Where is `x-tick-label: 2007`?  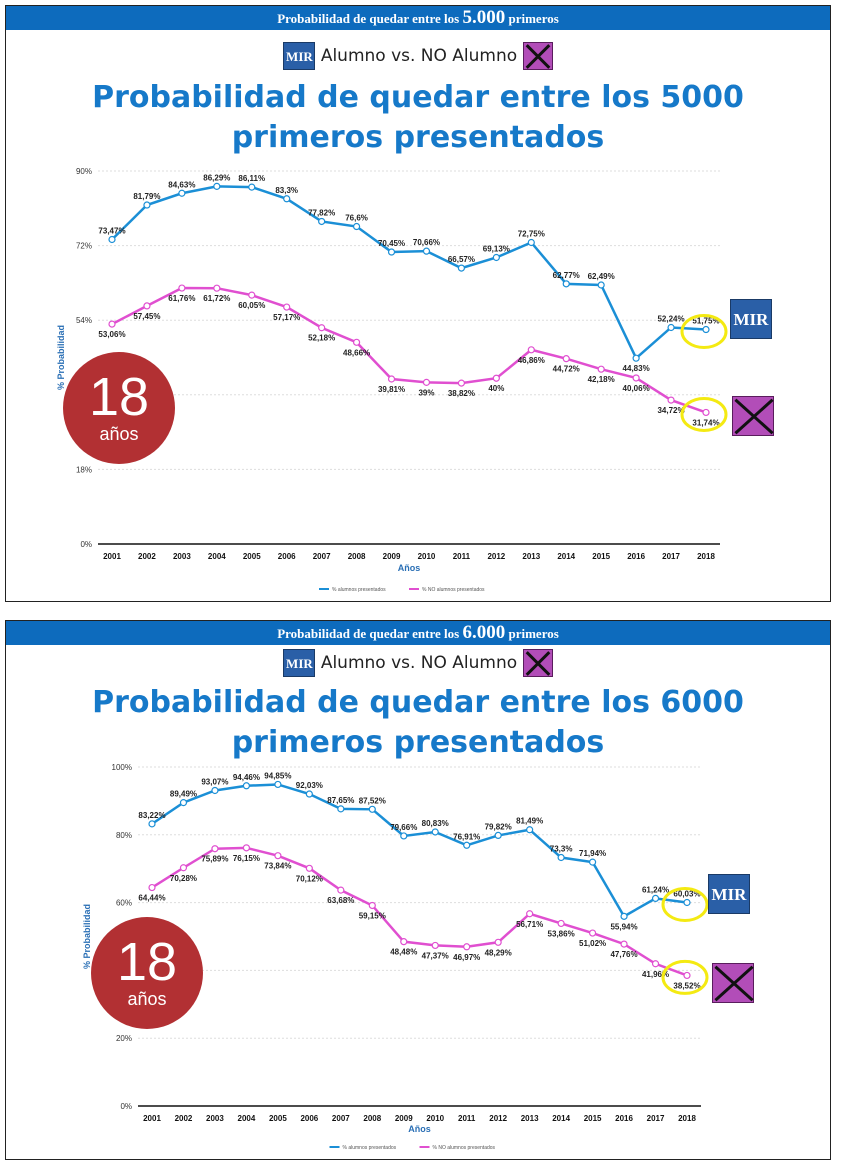 x-tick-label: 2007 is located at coordinates (341, 1118).